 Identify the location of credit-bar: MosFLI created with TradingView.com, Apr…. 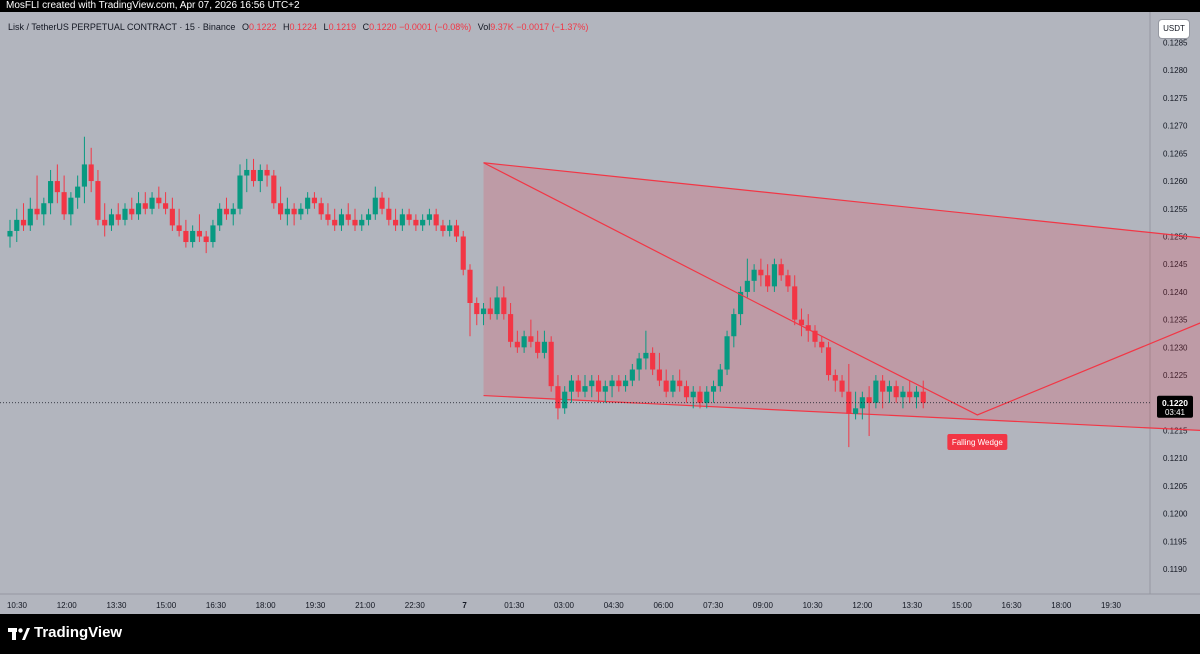
(600, 6).